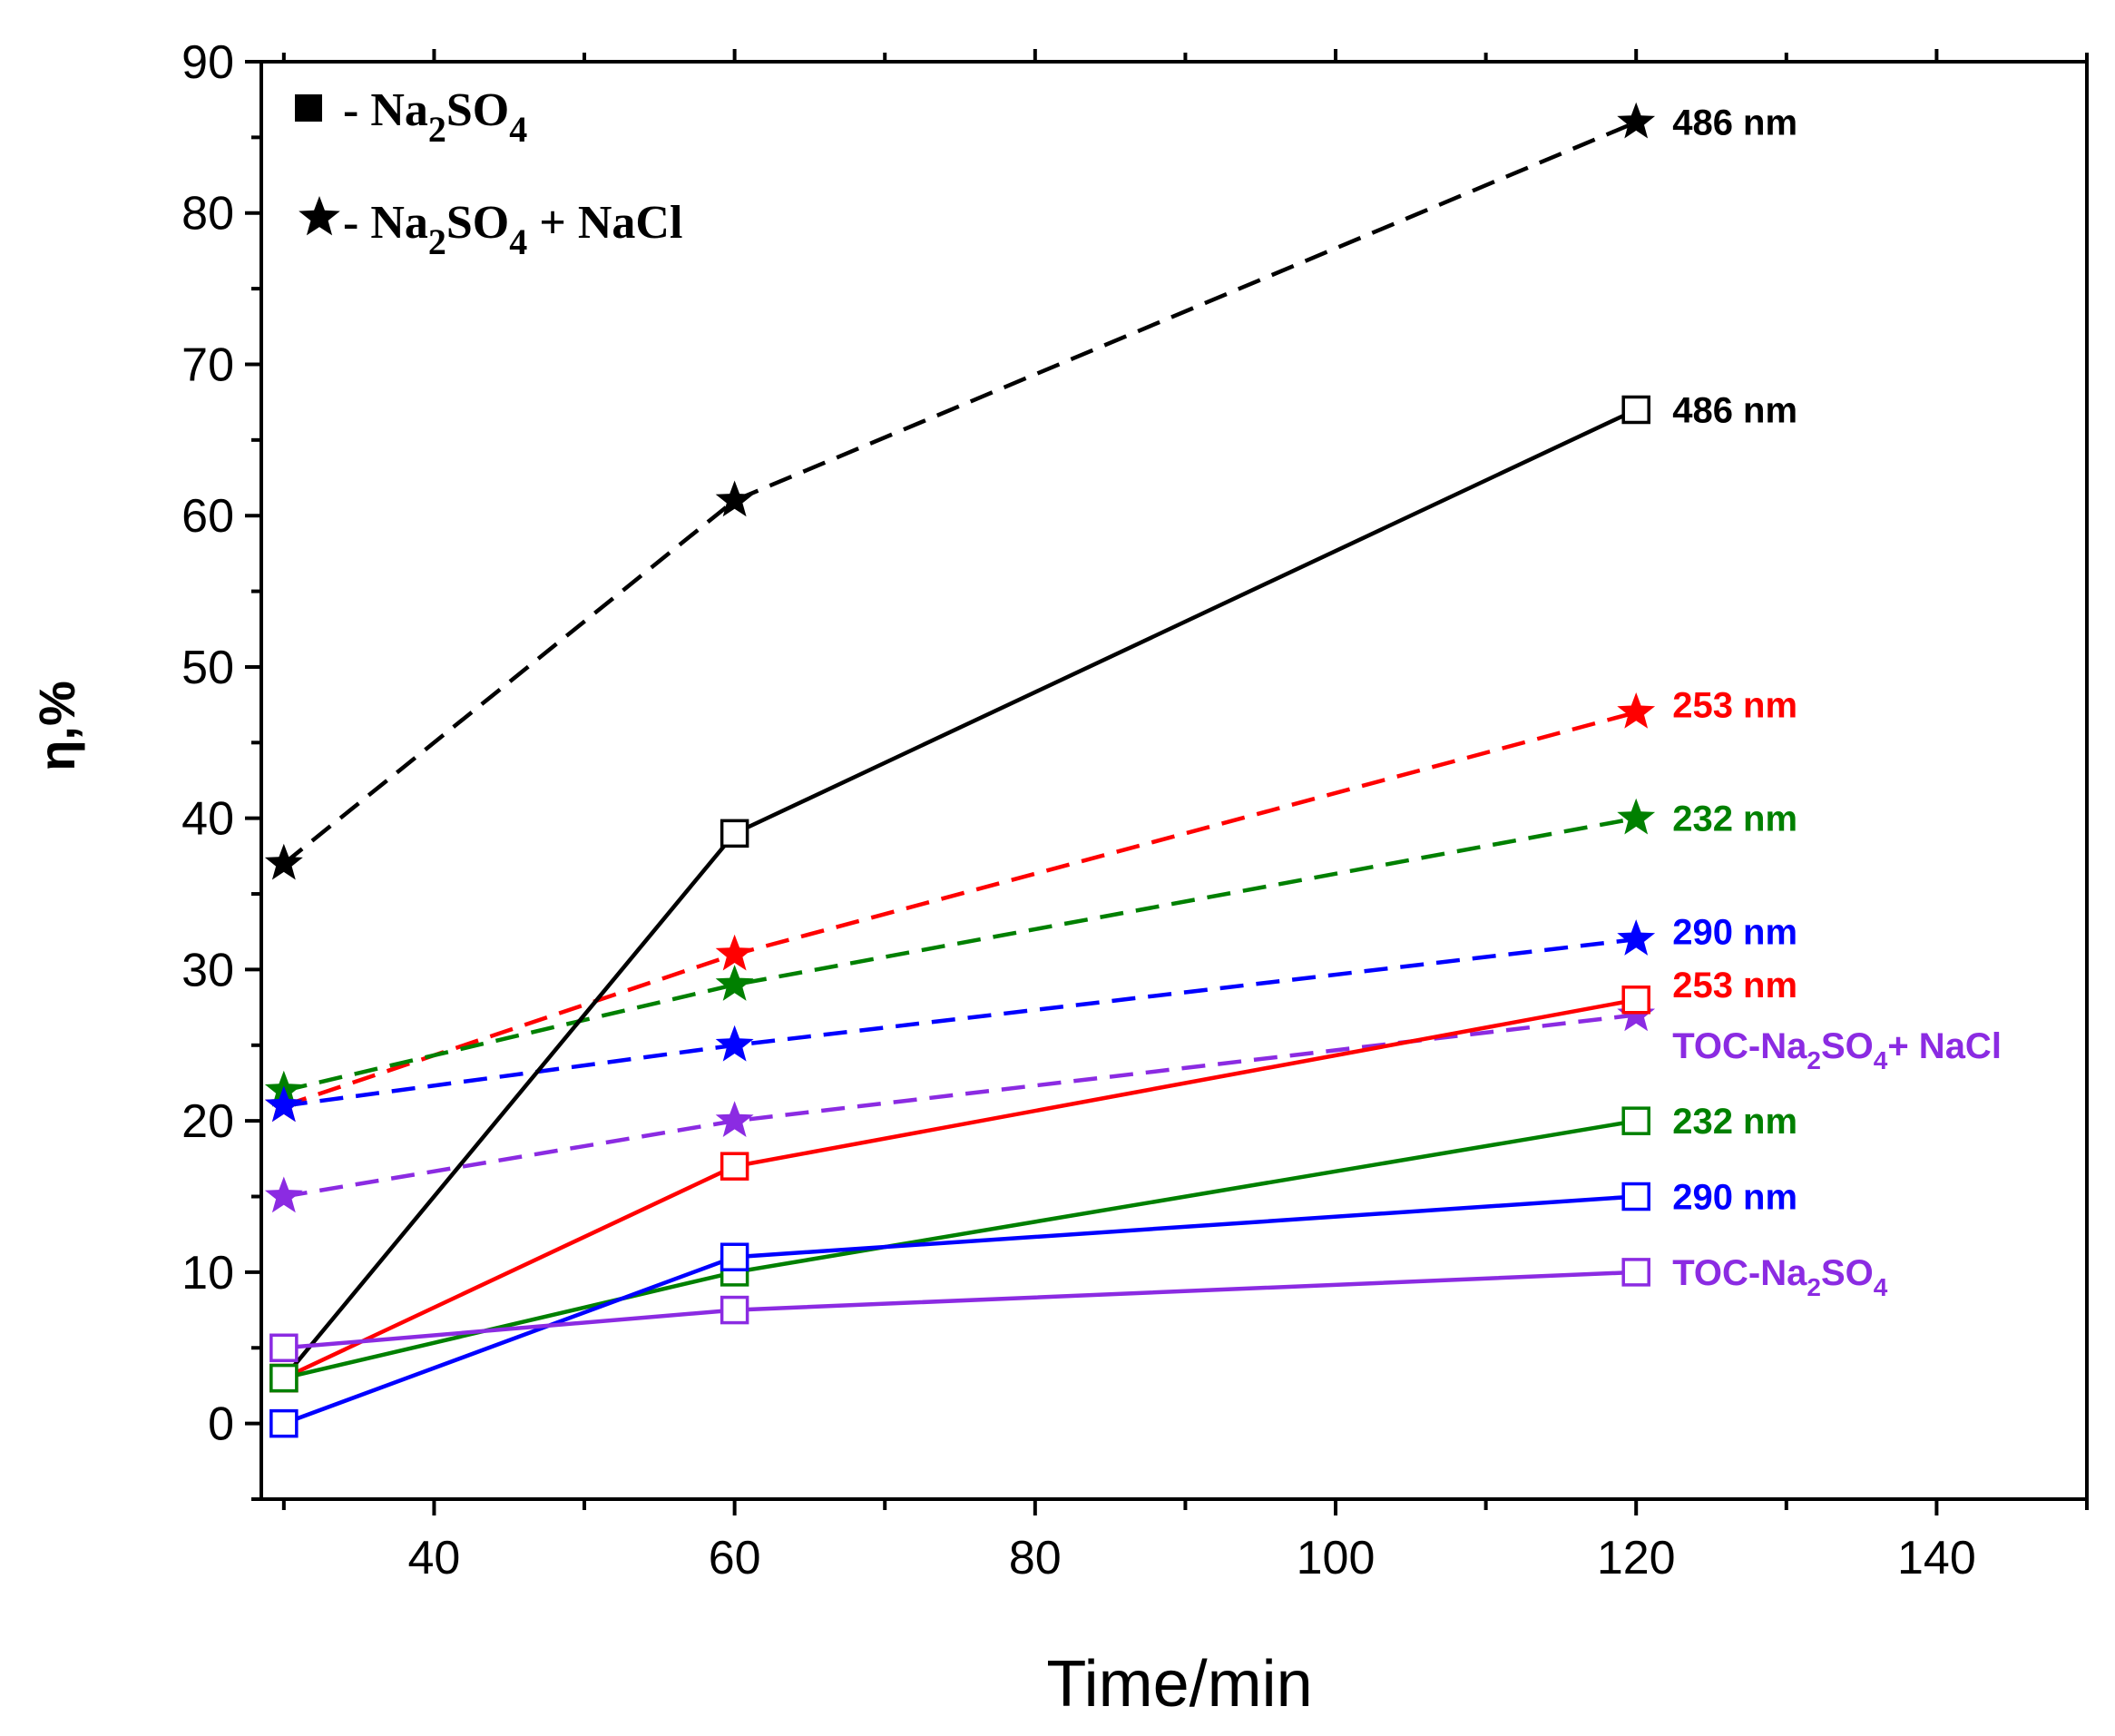  Describe the element at coordinates (207, 364) in the screenshot. I see `y-tick-label: 70` at that location.